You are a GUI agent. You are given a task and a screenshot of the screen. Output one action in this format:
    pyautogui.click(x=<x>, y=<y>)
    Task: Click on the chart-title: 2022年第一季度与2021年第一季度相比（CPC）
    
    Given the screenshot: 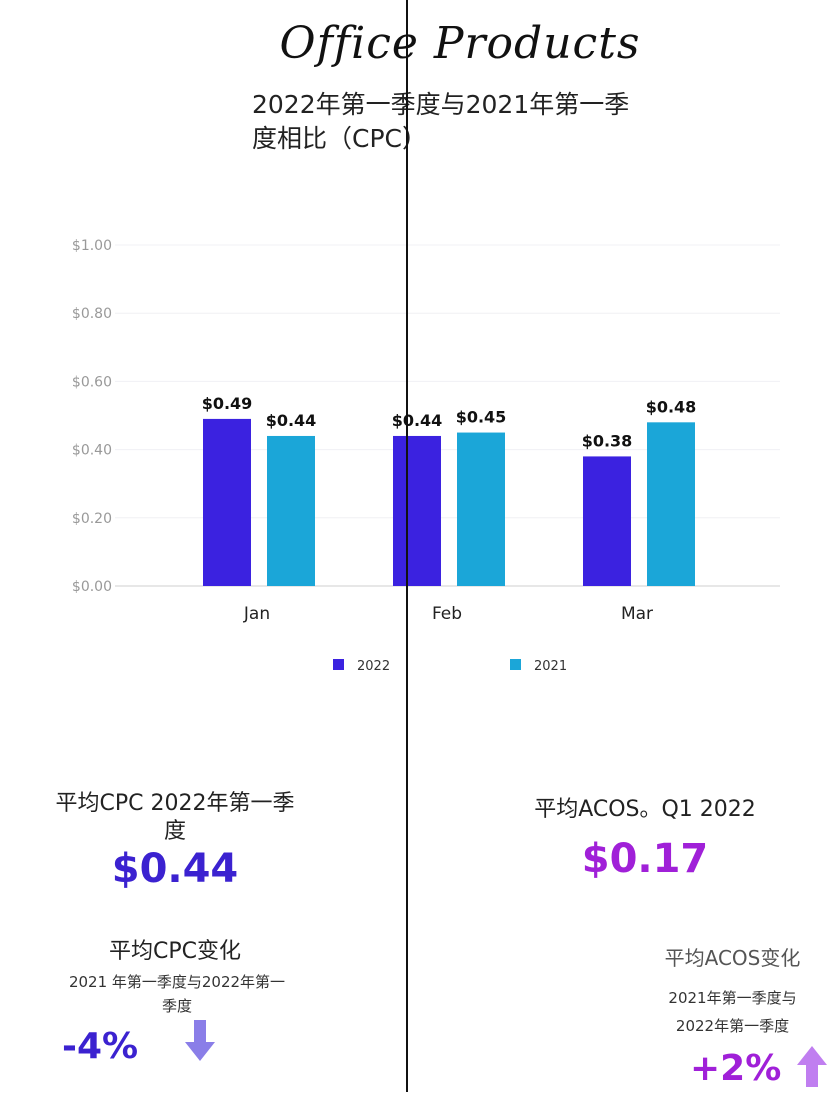 What is the action you would take?
    pyautogui.click(x=441, y=121)
    